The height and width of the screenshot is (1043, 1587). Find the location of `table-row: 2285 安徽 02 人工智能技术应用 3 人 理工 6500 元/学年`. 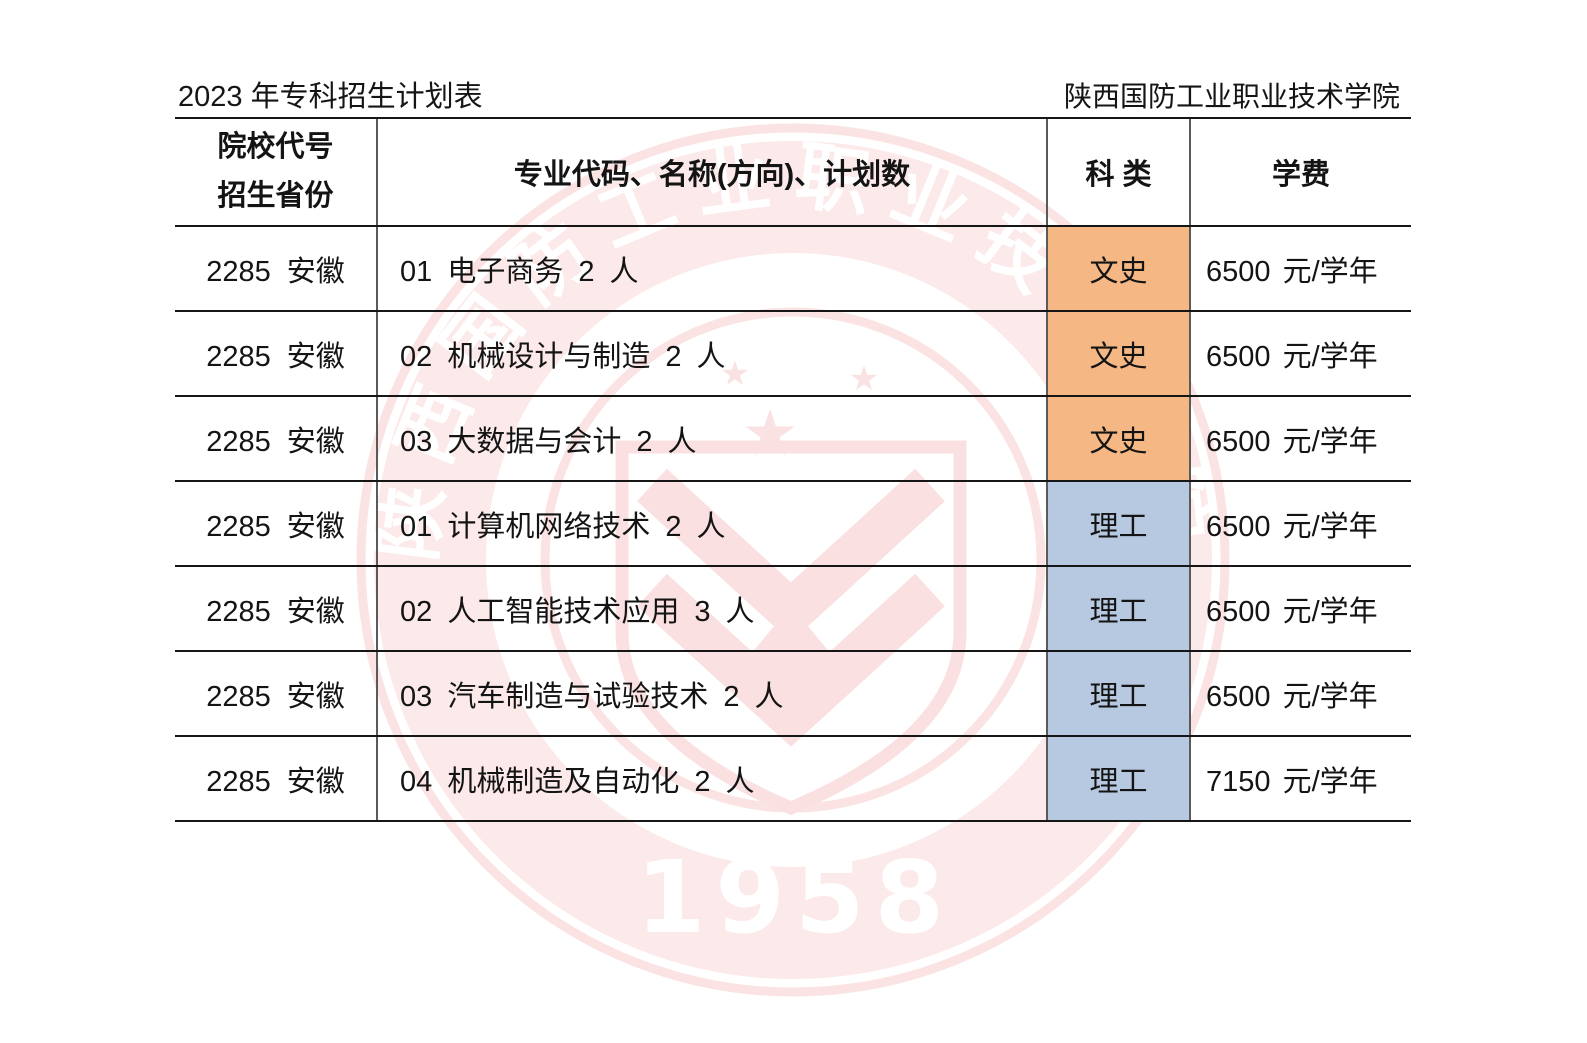

table-row: 2285 安徽 02 人工智能技术应用 3 人 理工 6500 元/学年 is located at coordinates (793, 609).